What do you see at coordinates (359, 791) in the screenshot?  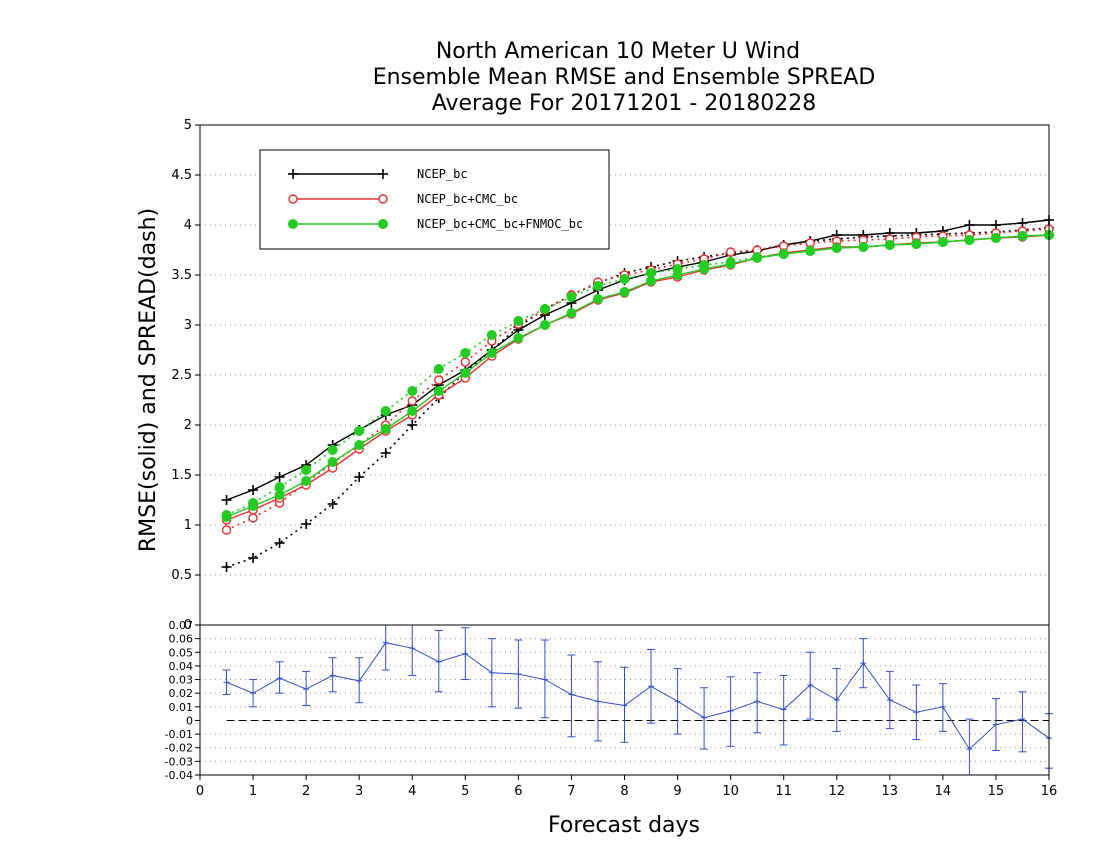 I see `x-tick-label: 3` at bounding box center [359, 791].